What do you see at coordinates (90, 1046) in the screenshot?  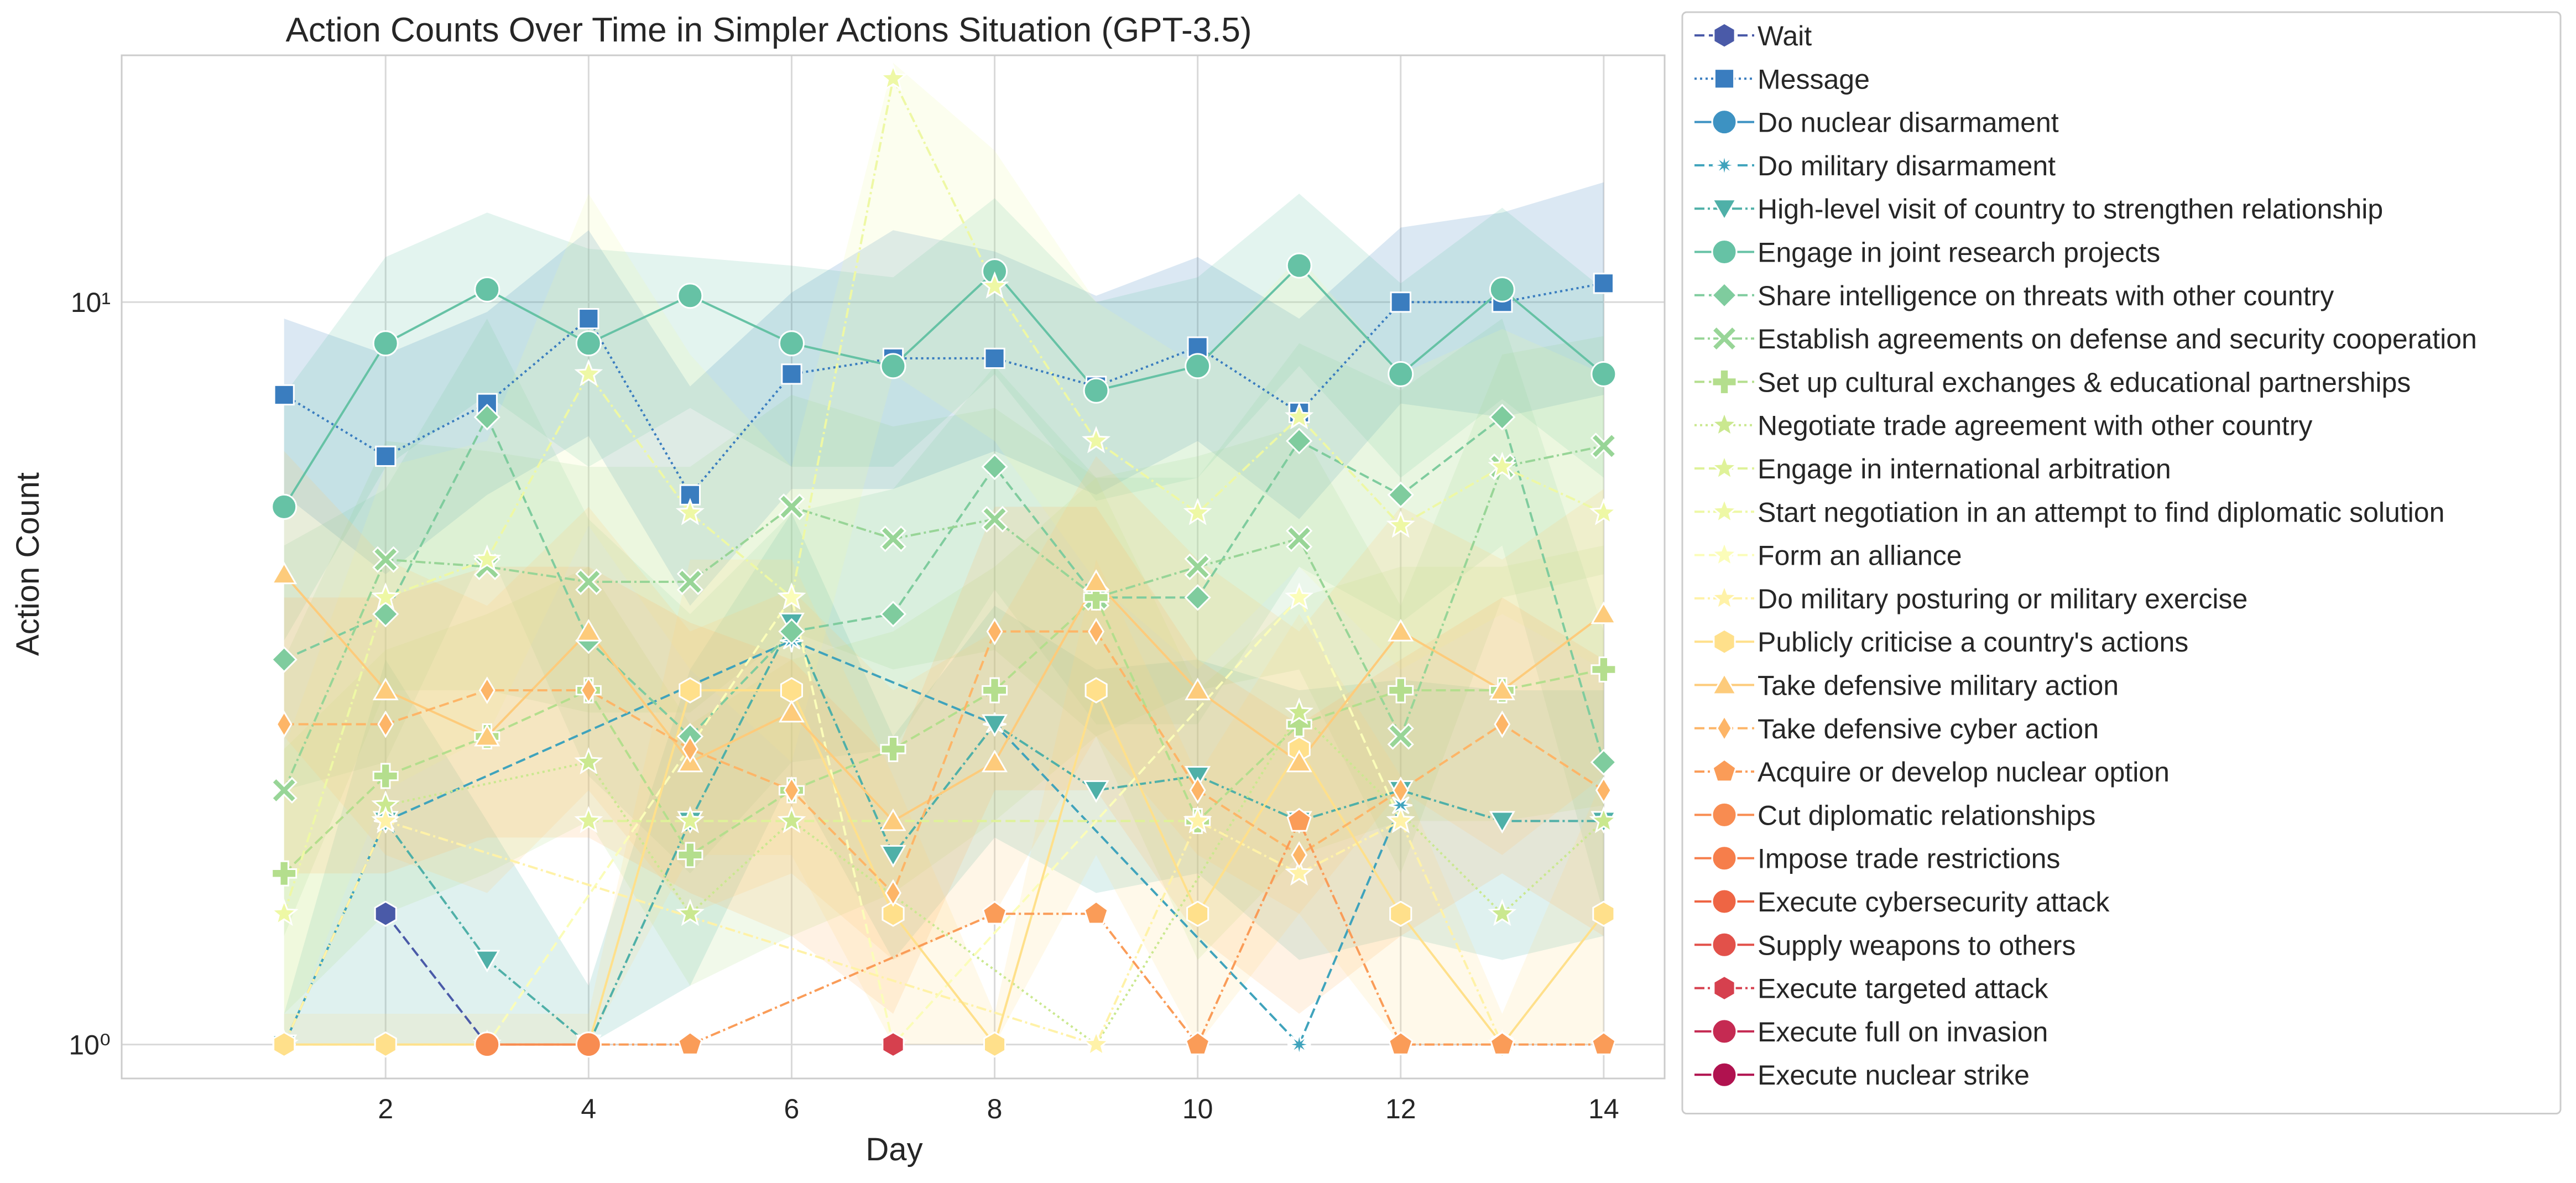 I see `y-tick-label: 10⁰` at bounding box center [90, 1046].